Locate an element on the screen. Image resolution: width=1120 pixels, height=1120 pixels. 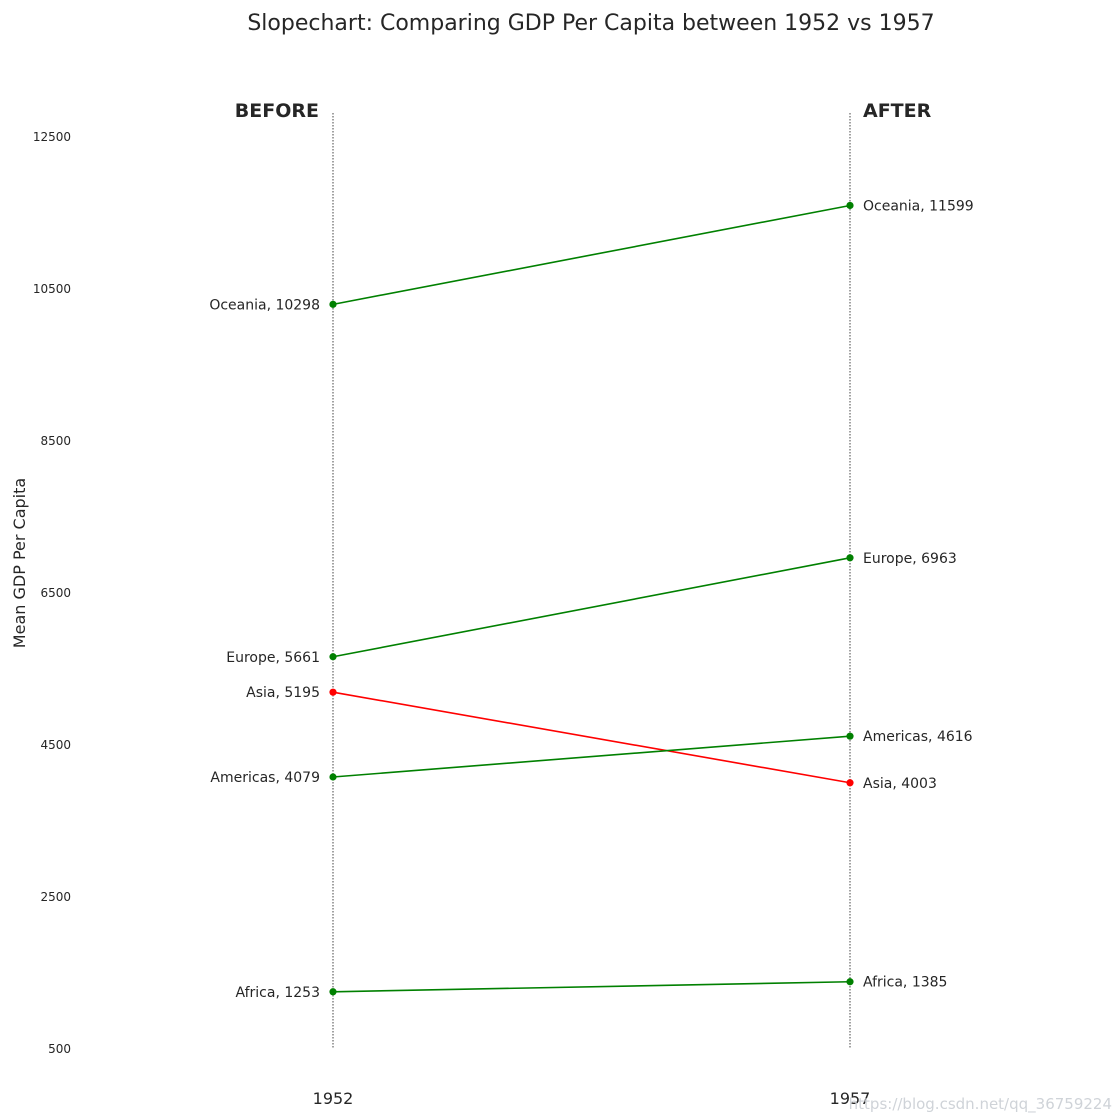
y-tick-label: 12500 is located at coordinates (52, 137).